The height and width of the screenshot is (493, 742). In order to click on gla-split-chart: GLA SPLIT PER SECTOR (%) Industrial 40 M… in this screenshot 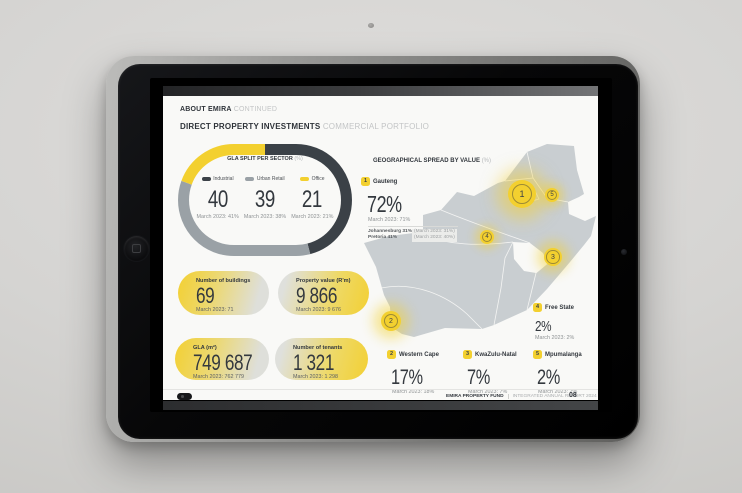, I will do `click(265, 200)`.